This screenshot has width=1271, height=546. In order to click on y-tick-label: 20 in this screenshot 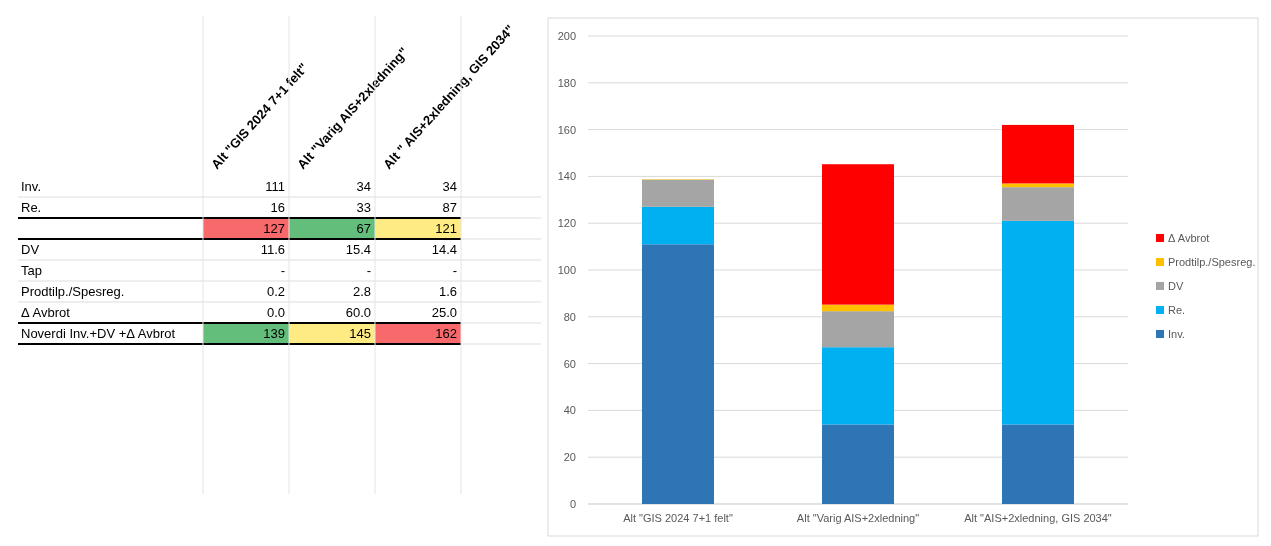, I will do `click(569, 457)`.